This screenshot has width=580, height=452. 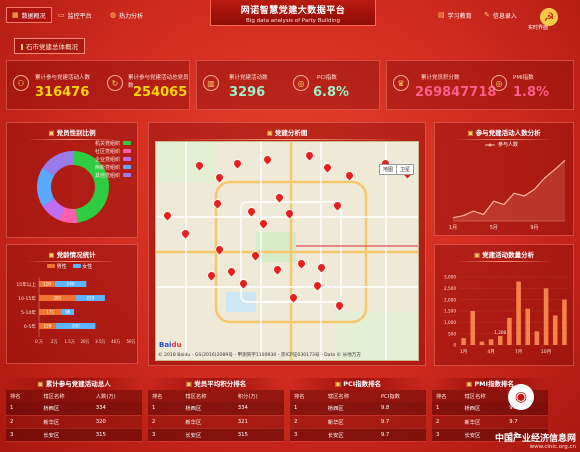 What do you see at coordinates (116, 422) in the screenshot?
I see `table-cell: 320` at bounding box center [116, 422].